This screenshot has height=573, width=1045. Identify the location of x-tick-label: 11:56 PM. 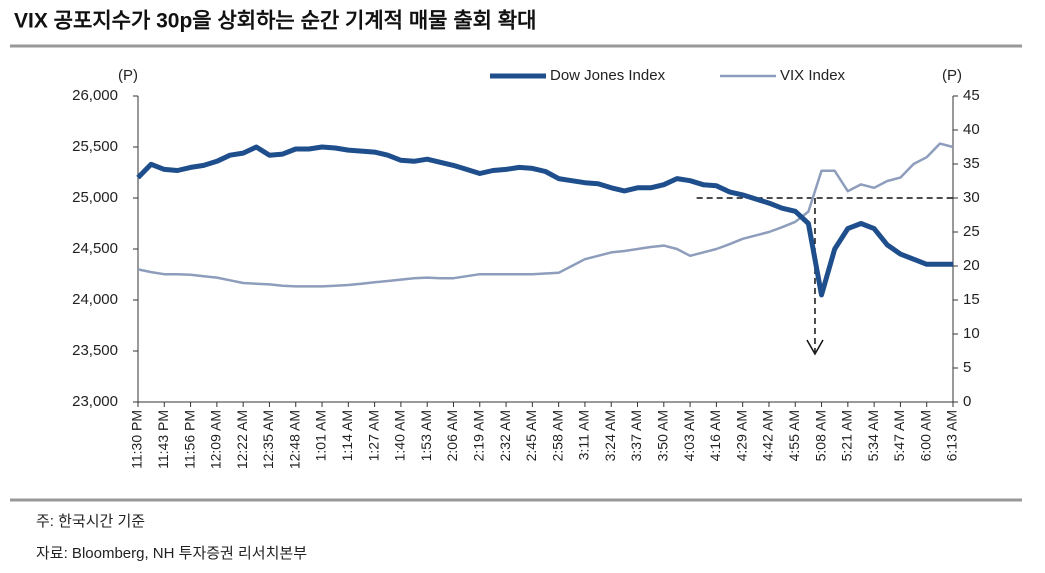
(189, 439).